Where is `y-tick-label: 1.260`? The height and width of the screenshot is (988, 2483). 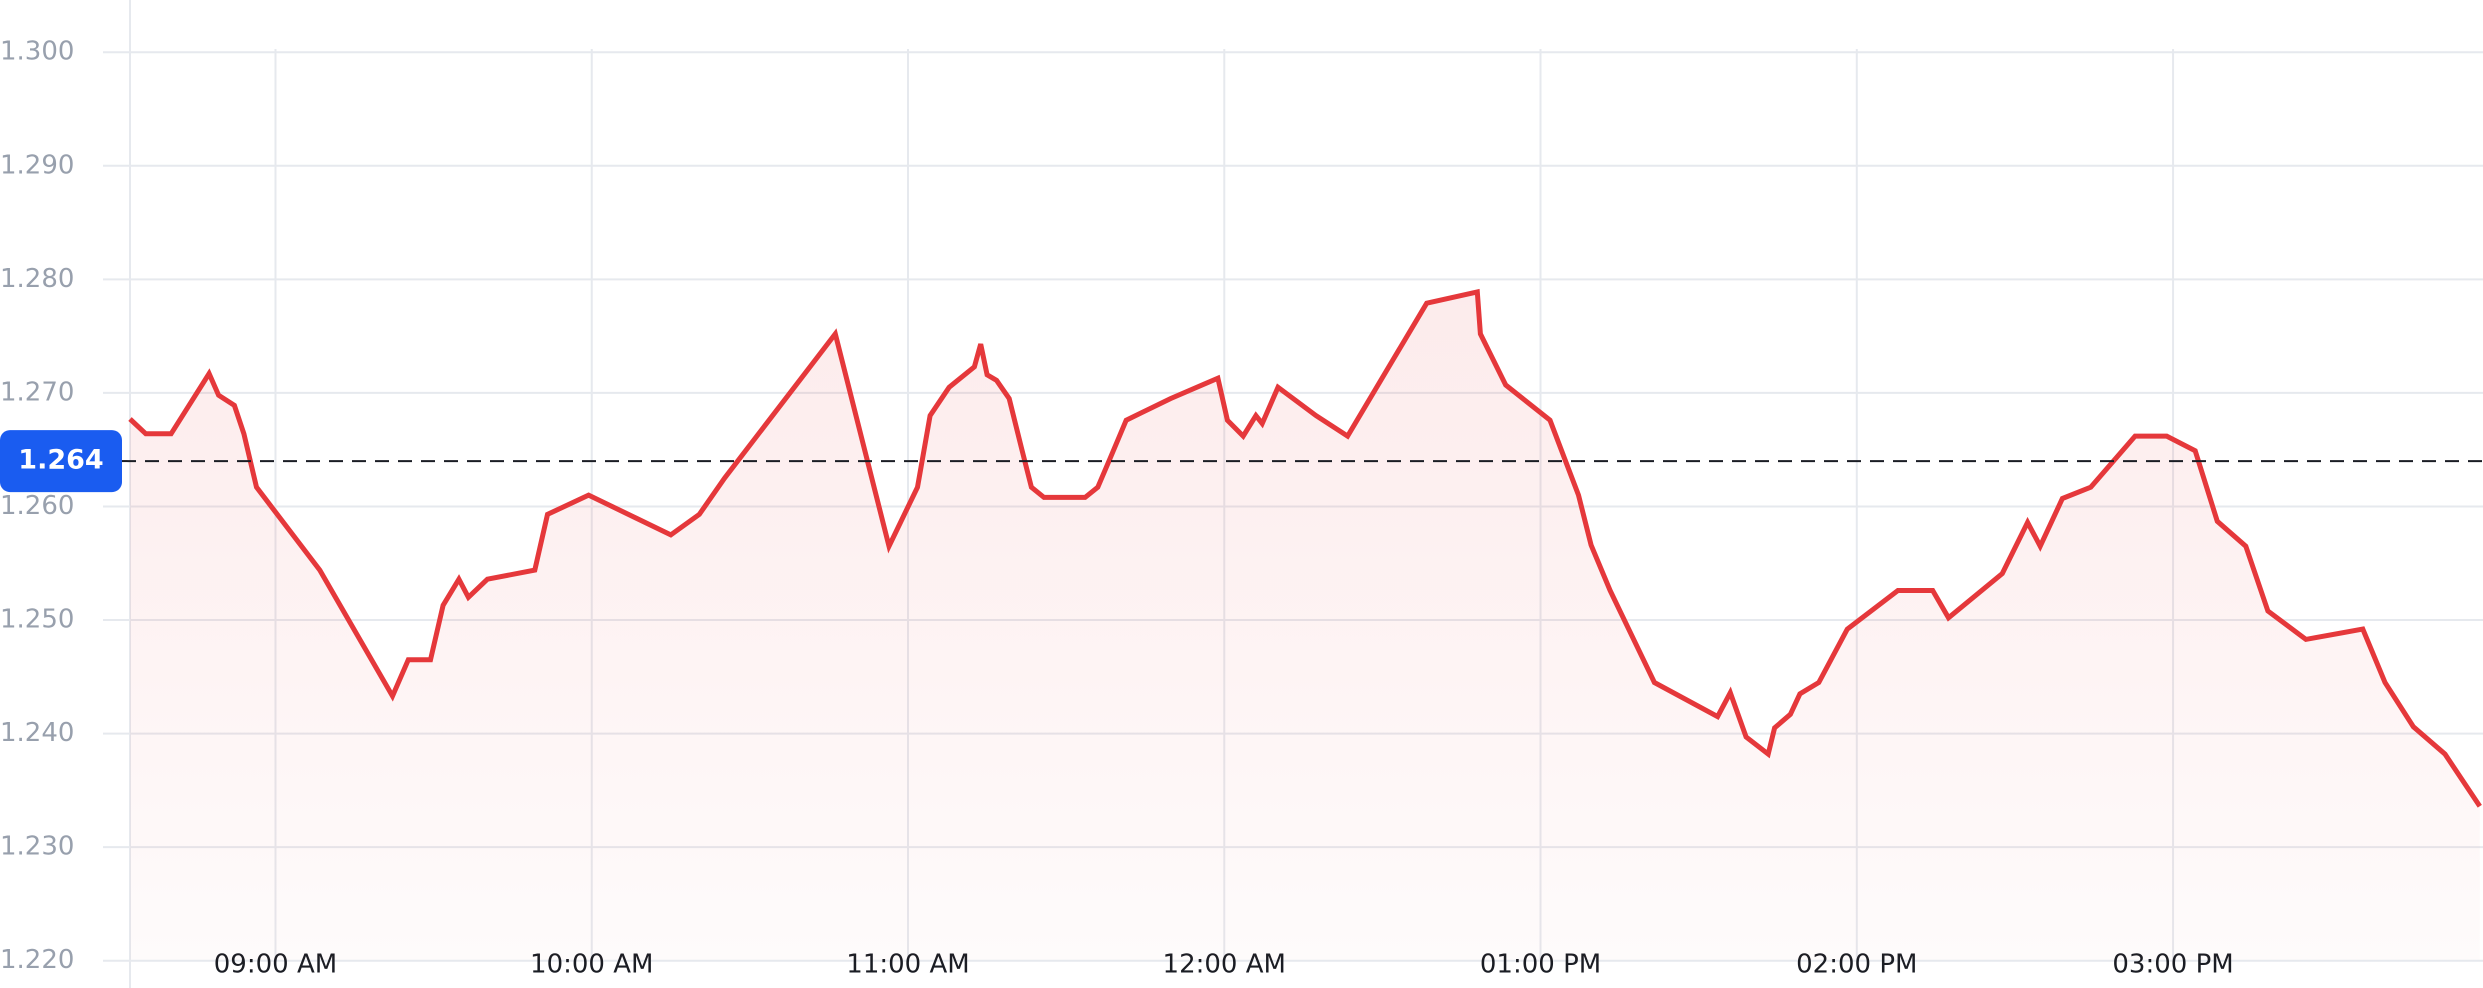 y-tick-label: 1.260 is located at coordinates (37, 506).